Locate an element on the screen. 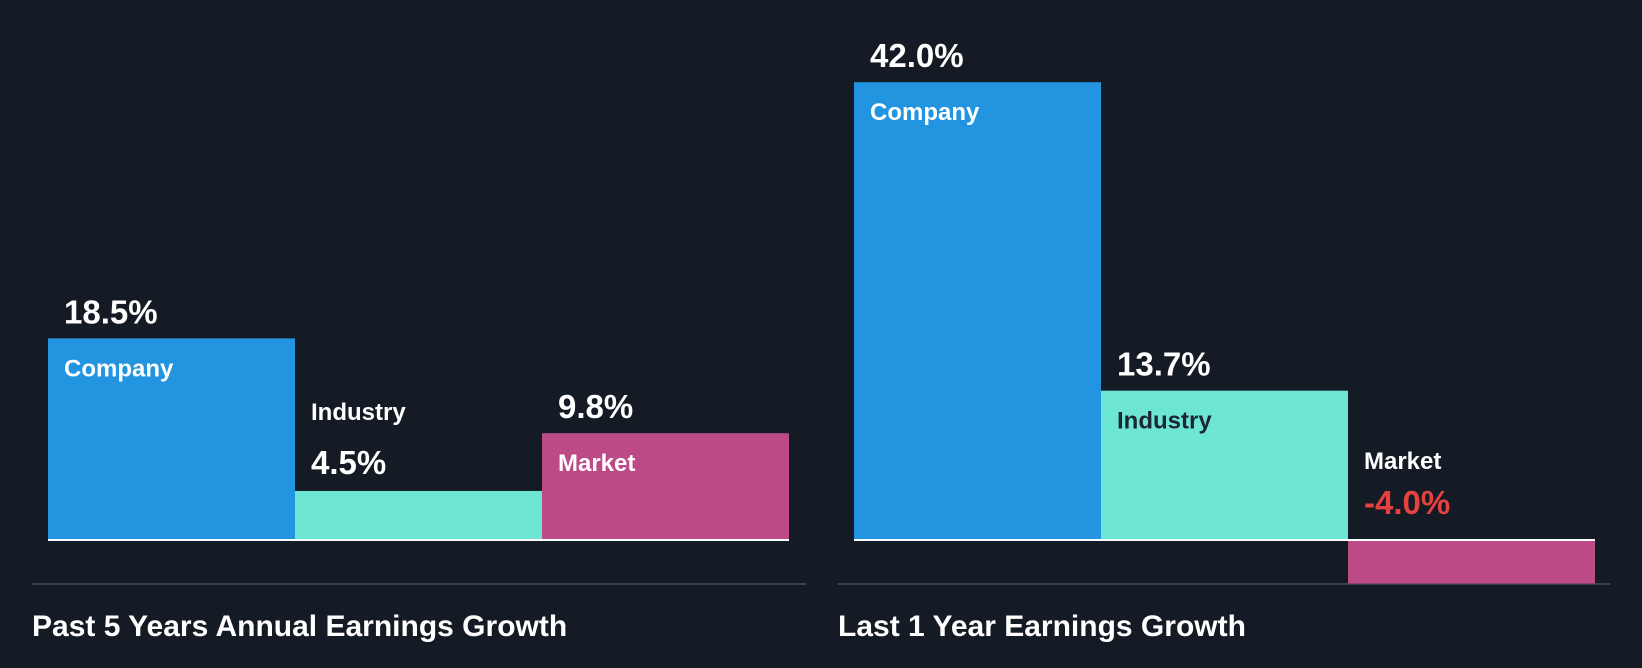  value-label-industry: 13.7% is located at coordinates (1164, 364).